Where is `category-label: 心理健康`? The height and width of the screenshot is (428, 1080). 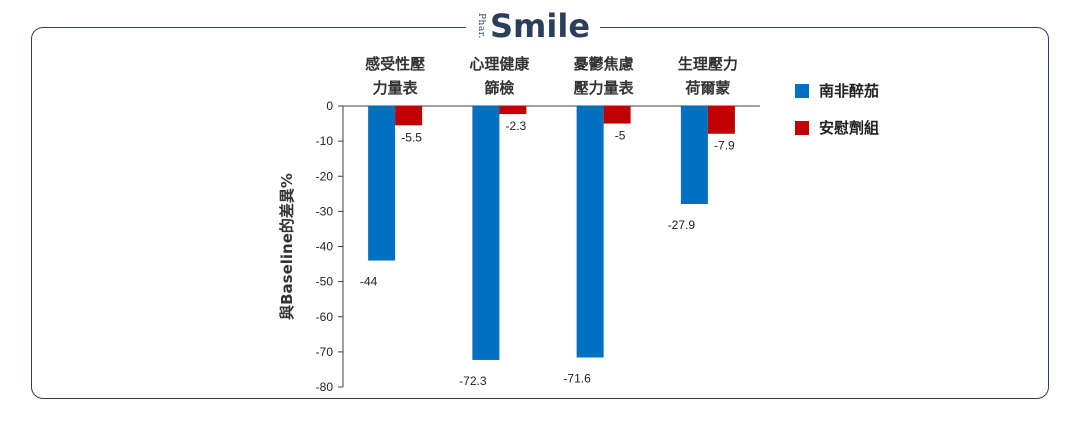
category-label: 心理健康 is located at coordinates (499, 64).